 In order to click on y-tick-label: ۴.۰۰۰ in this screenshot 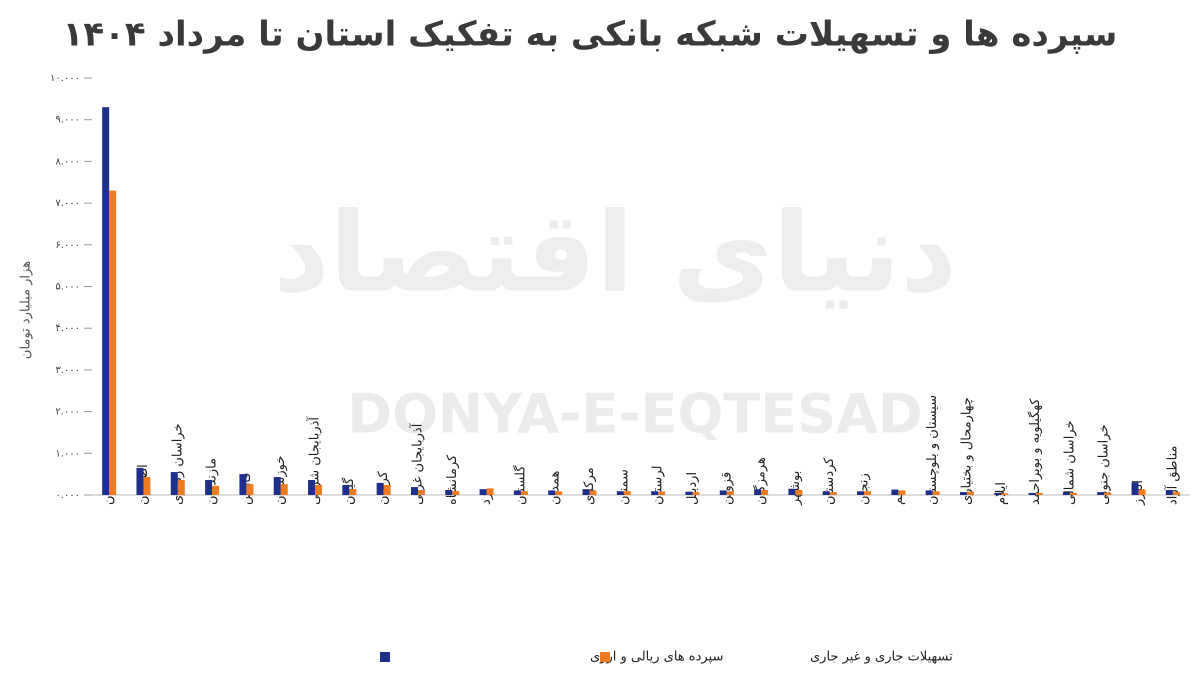, I will do `click(67, 328)`.